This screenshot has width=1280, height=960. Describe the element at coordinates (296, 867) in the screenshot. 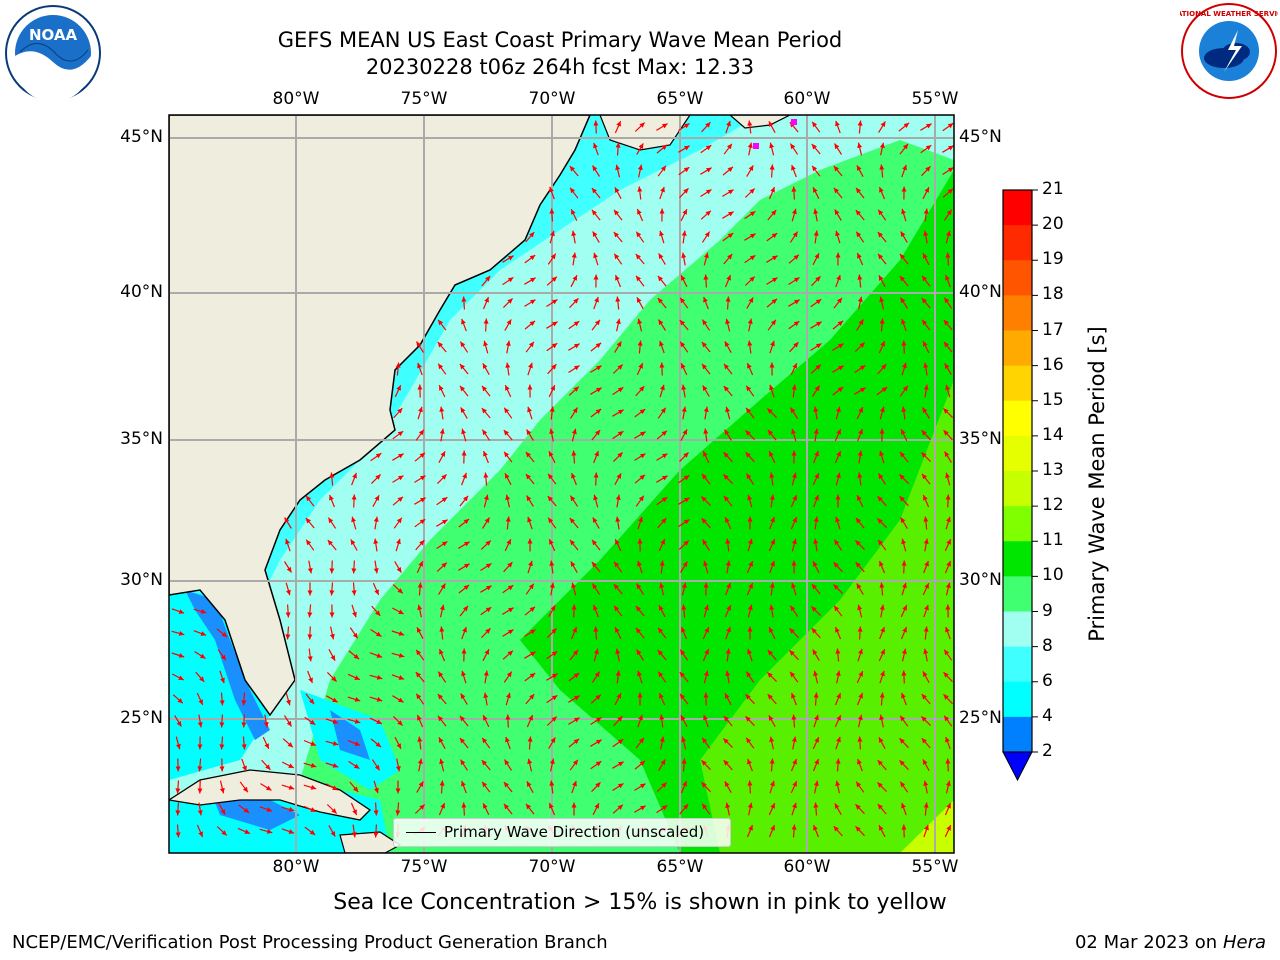

I see `x-tick-bottom: 80°W` at that location.